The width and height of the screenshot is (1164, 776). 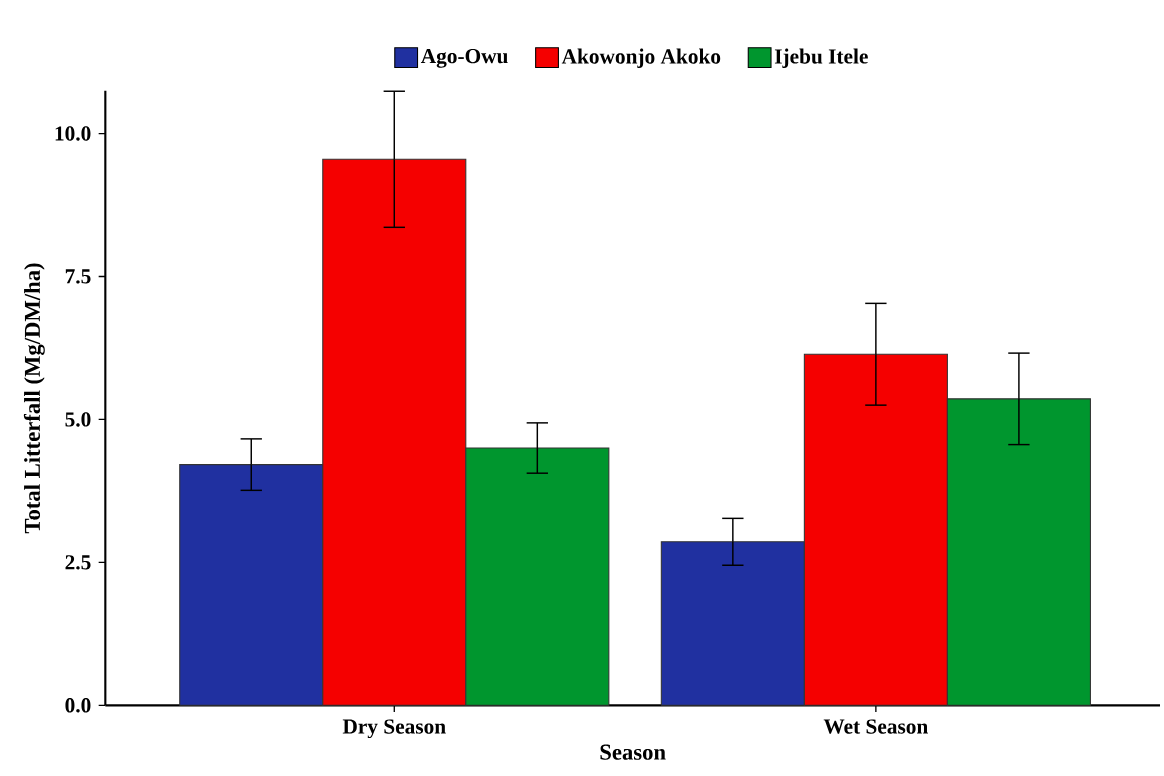 I want to click on x-tick-label: Dry Season, so click(x=394, y=729).